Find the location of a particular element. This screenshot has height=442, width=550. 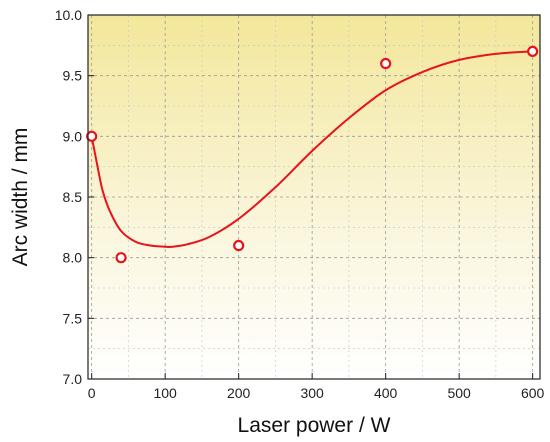

x-tick-label: 300 is located at coordinates (312, 393).